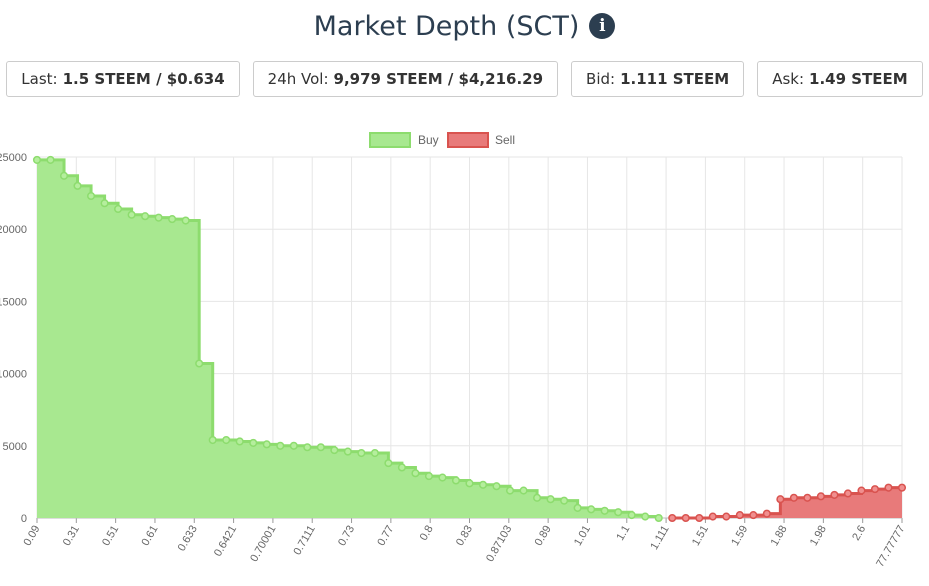 Image resolution: width=929 pixels, height=586 pixels. Describe the element at coordinates (446, 26) in the screenshot. I see `page-title: Market Depth (SCT)` at that location.